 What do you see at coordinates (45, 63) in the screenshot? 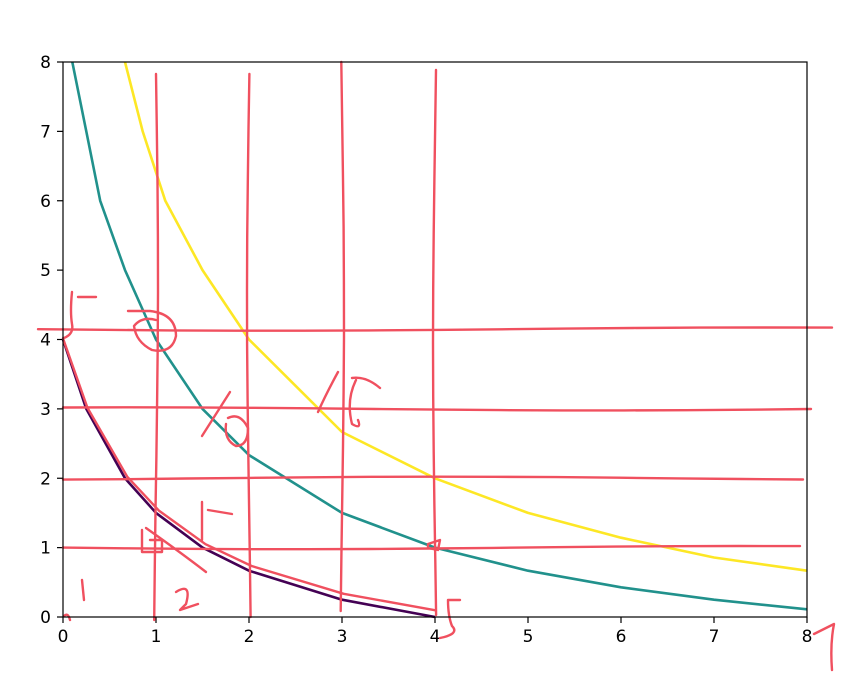
I see `y-tick-label: 8` at bounding box center [45, 63].